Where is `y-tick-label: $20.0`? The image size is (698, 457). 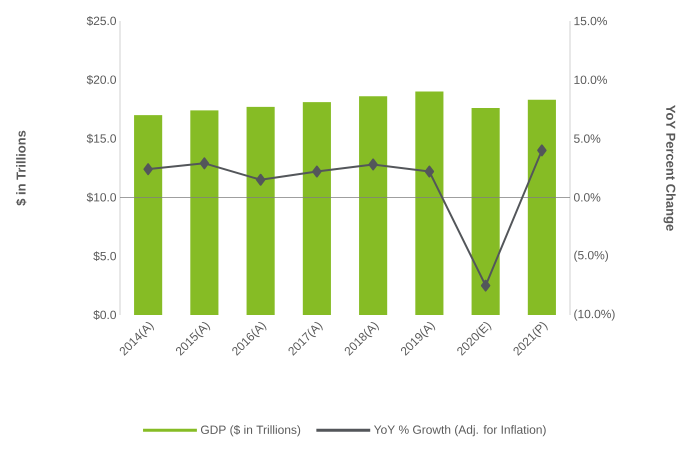 y-tick-label: $20.0 is located at coordinates (101, 79).